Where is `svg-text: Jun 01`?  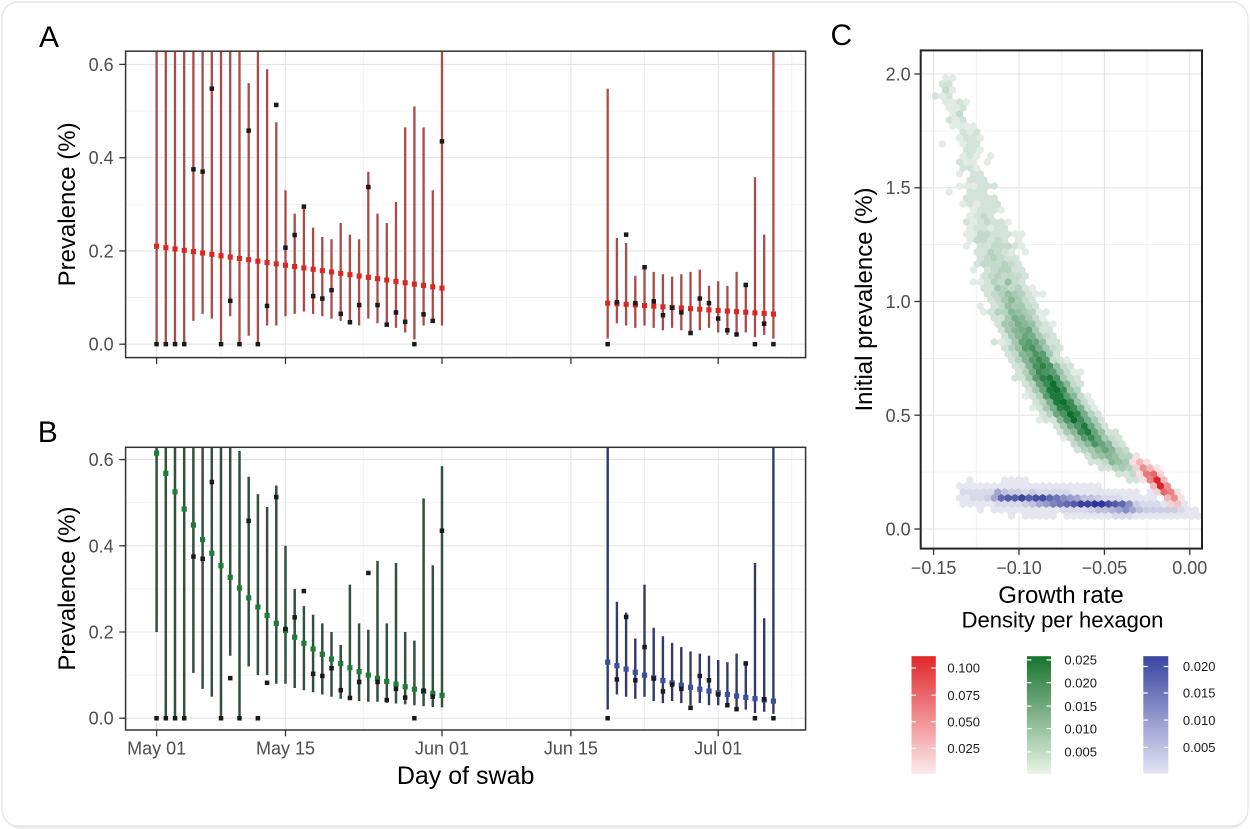
svg-text: Jun 01 is located at coordinates (442, 749).